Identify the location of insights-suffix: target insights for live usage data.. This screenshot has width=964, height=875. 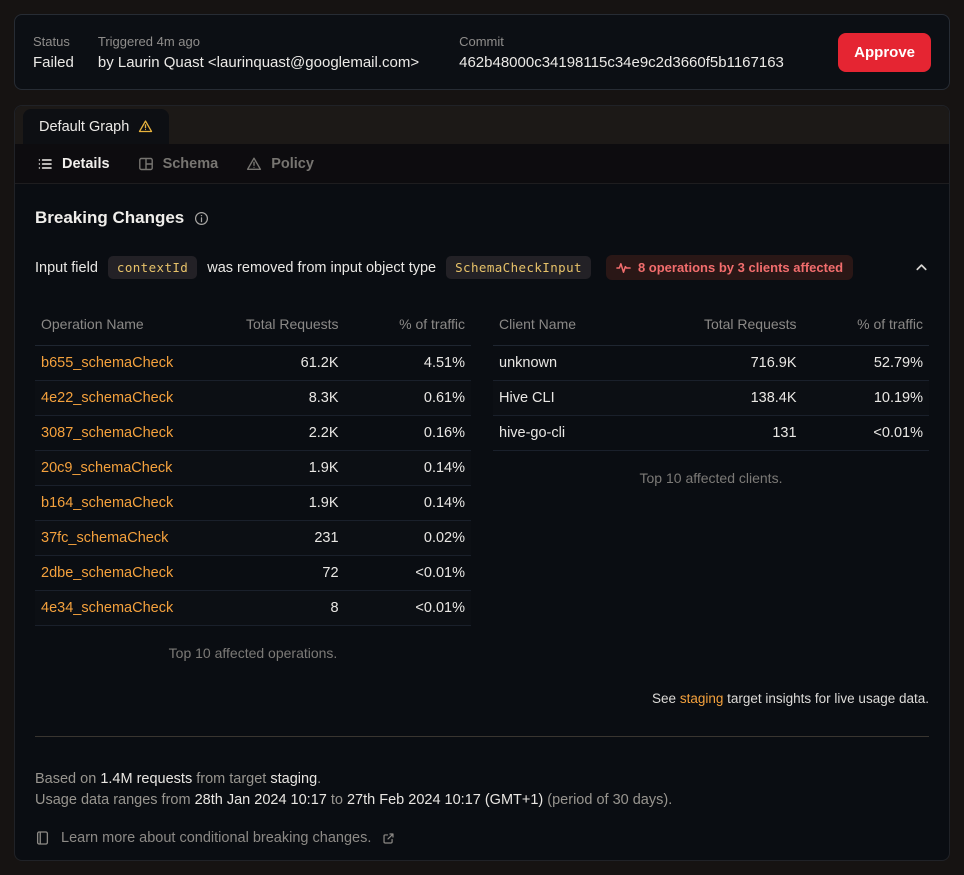
(826, 698).